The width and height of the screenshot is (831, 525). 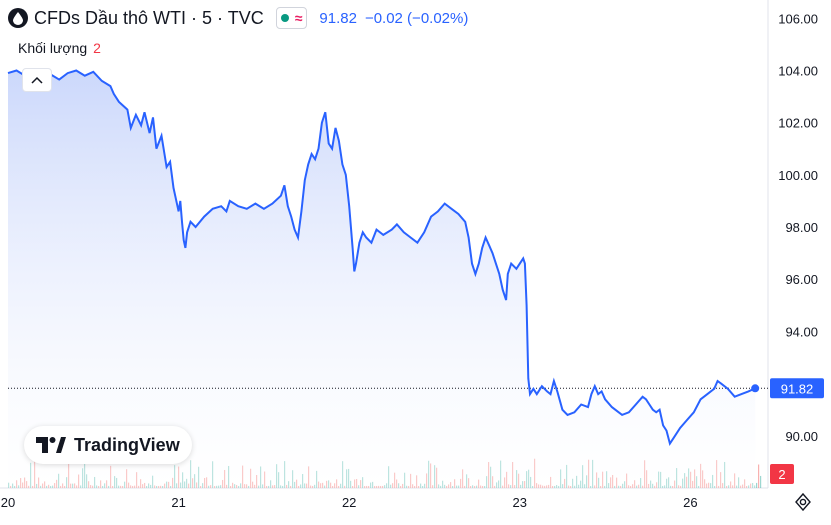 I want to click on price-badge: 91.82, so click(x=797, y=388).